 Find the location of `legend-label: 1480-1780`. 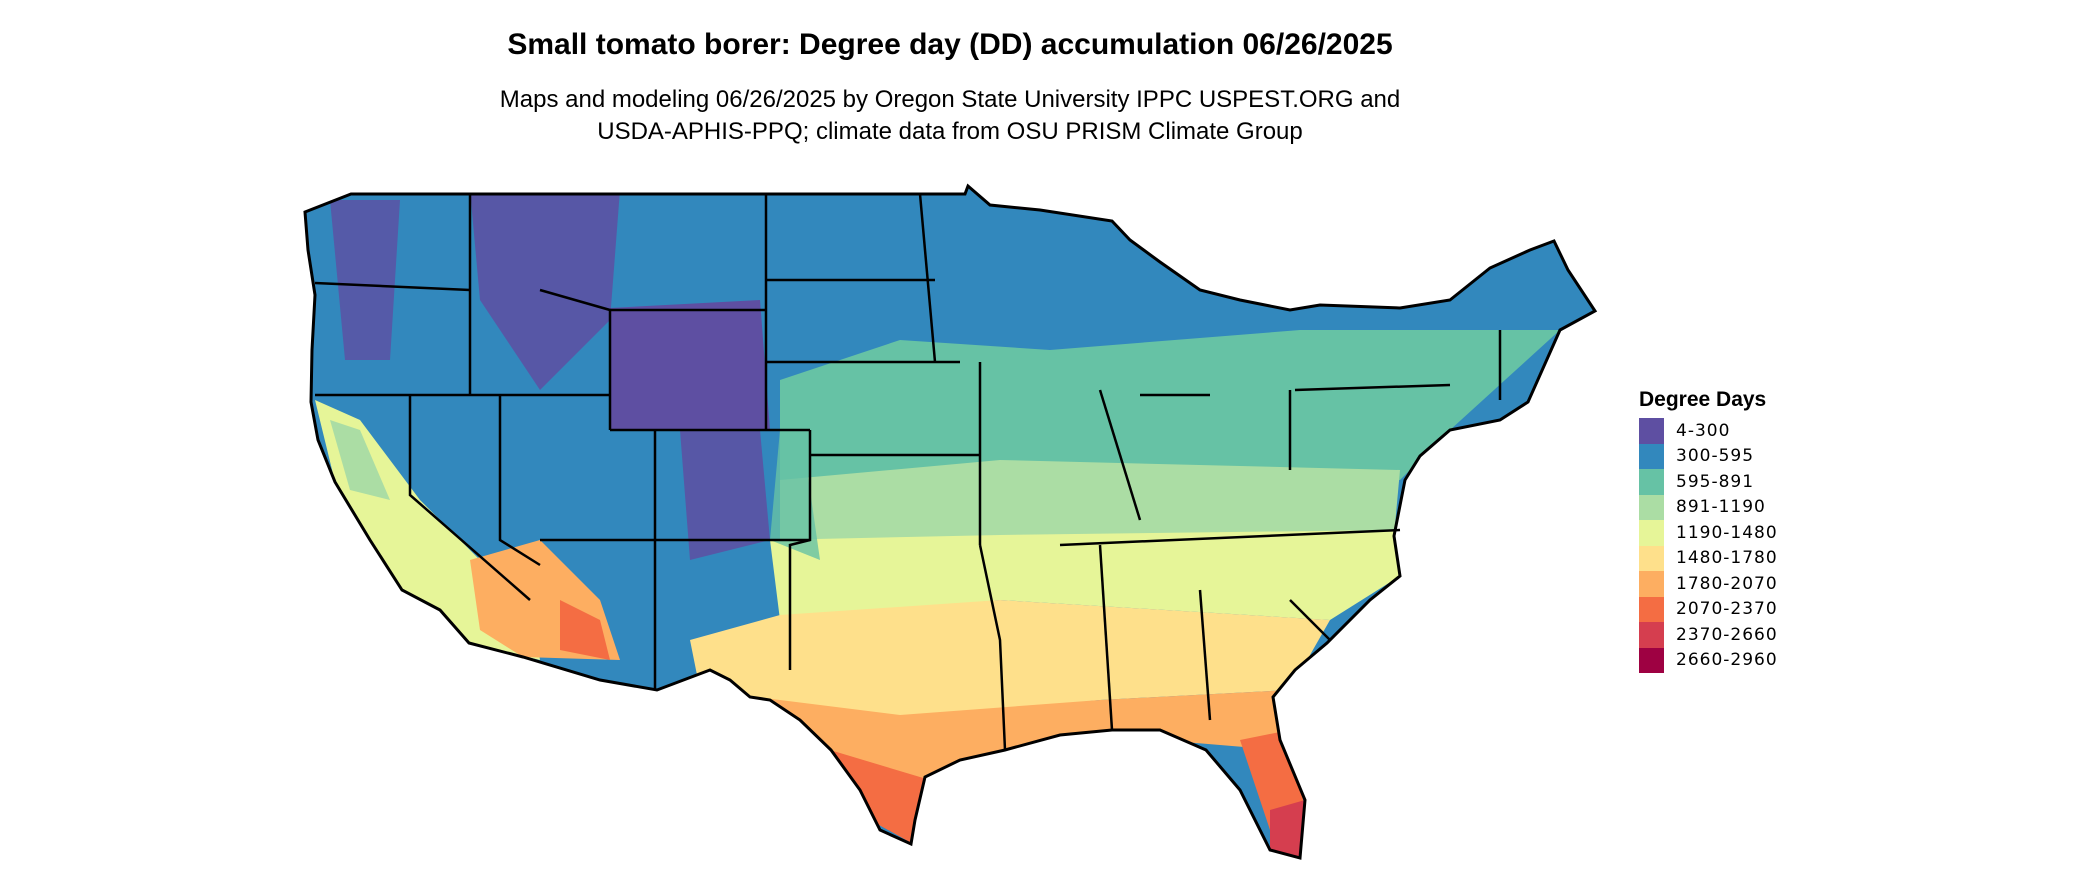

legend-label: 1480-1780 is located at coordinates (1727, 558).